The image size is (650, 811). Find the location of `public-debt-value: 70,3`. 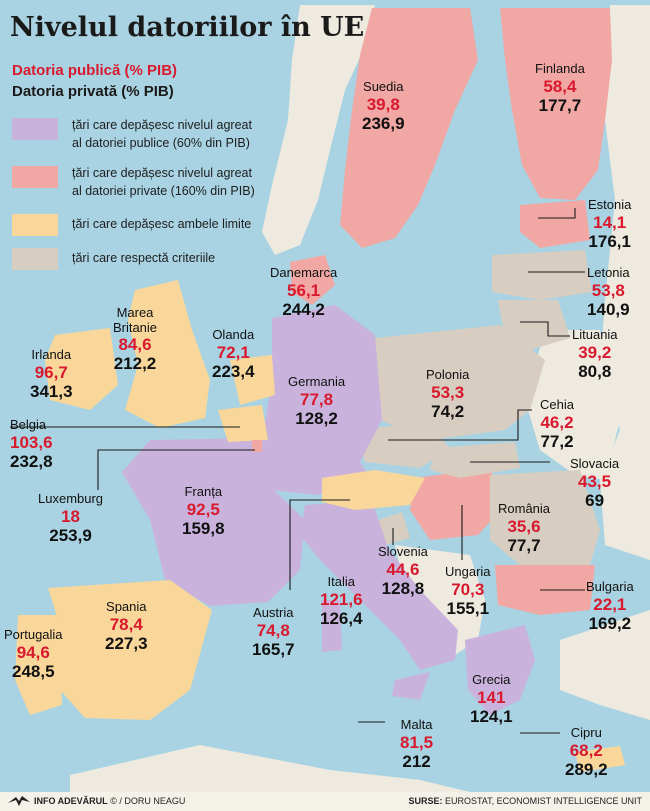

public-debt-value: 70,3 is located at coordinates (468, 589).